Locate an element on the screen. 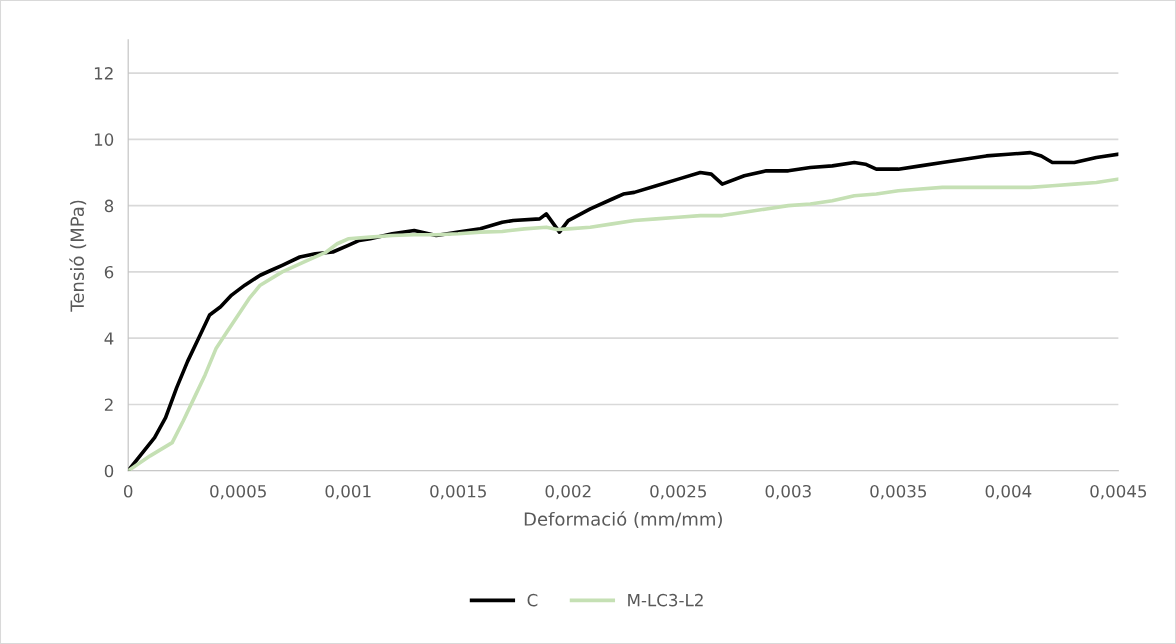  x-tick-label: 0,0005 is located at coordinates (238, 492).